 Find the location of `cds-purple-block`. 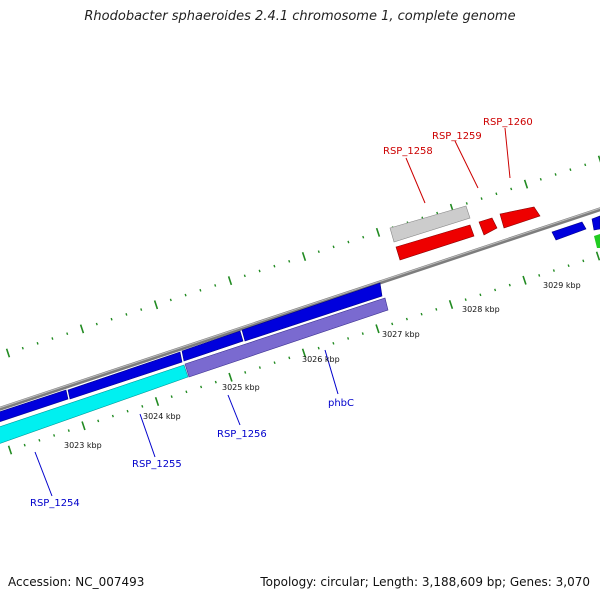

cds-purple-block is located at coordinates (286, 337).